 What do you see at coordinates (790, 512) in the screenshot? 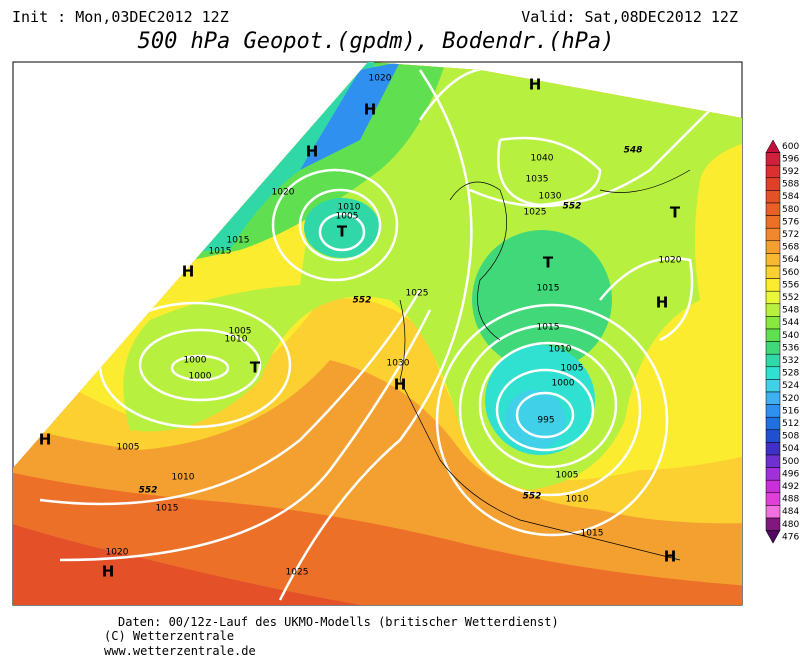
I see `colorbar-label: 484` at bounding box center [790, 512].